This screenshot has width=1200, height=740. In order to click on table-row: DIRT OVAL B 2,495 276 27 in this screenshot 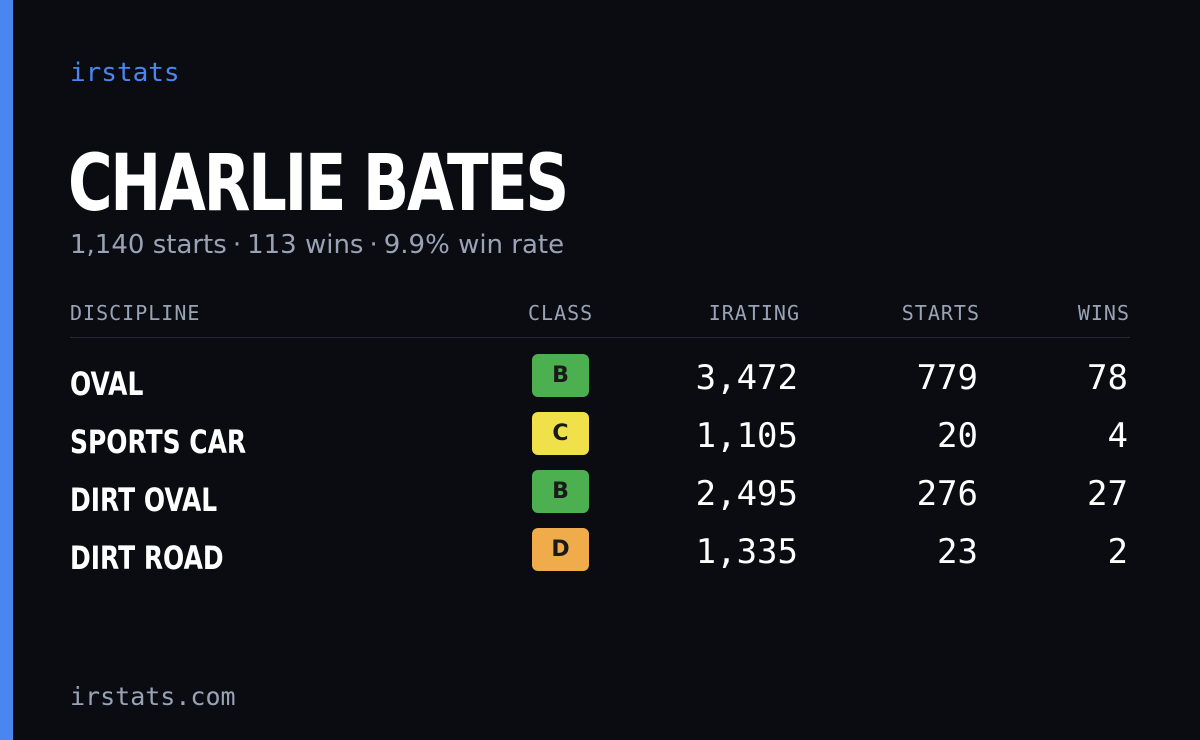, I will do `click(600, 499)`.